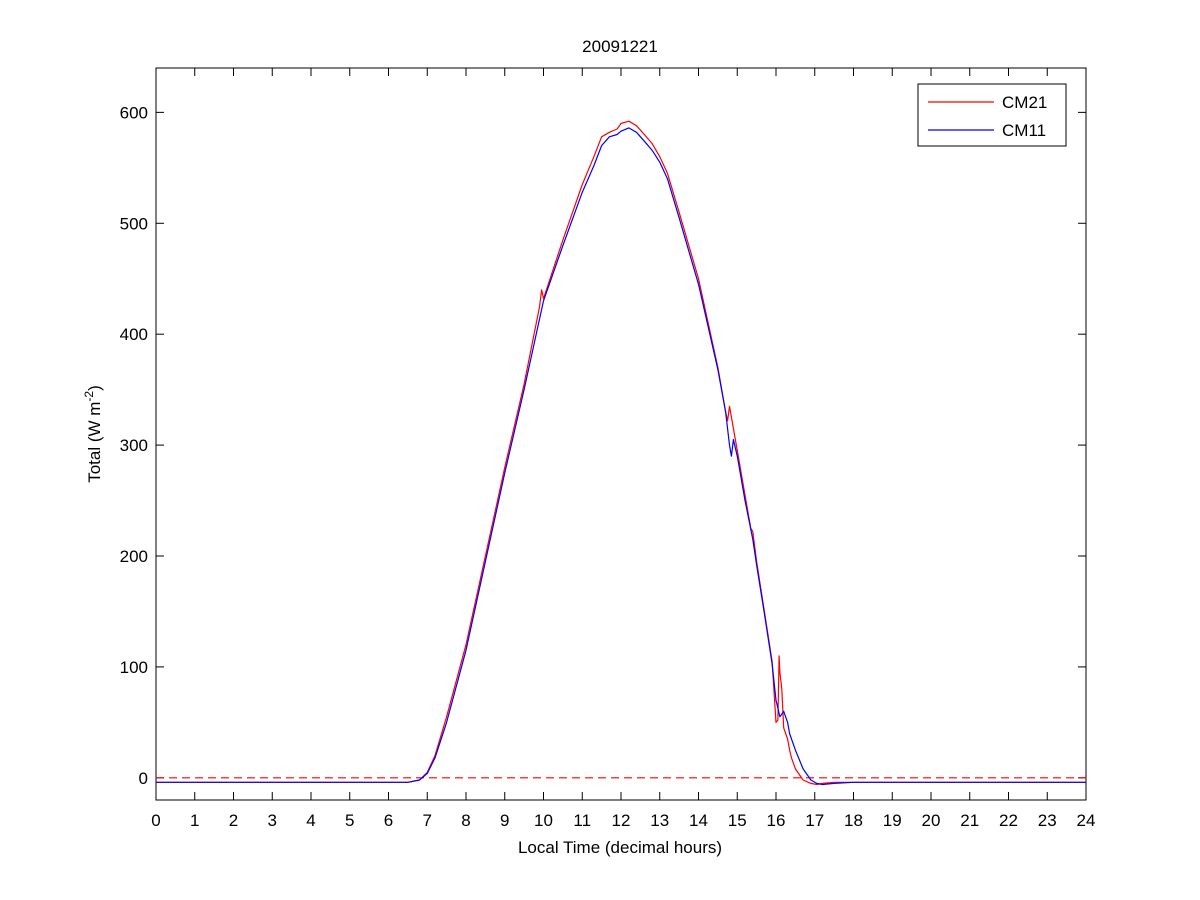  Describe the element at coordinates (388, 820) in the screenshot. I see `x-tick-label: 6` at that location.